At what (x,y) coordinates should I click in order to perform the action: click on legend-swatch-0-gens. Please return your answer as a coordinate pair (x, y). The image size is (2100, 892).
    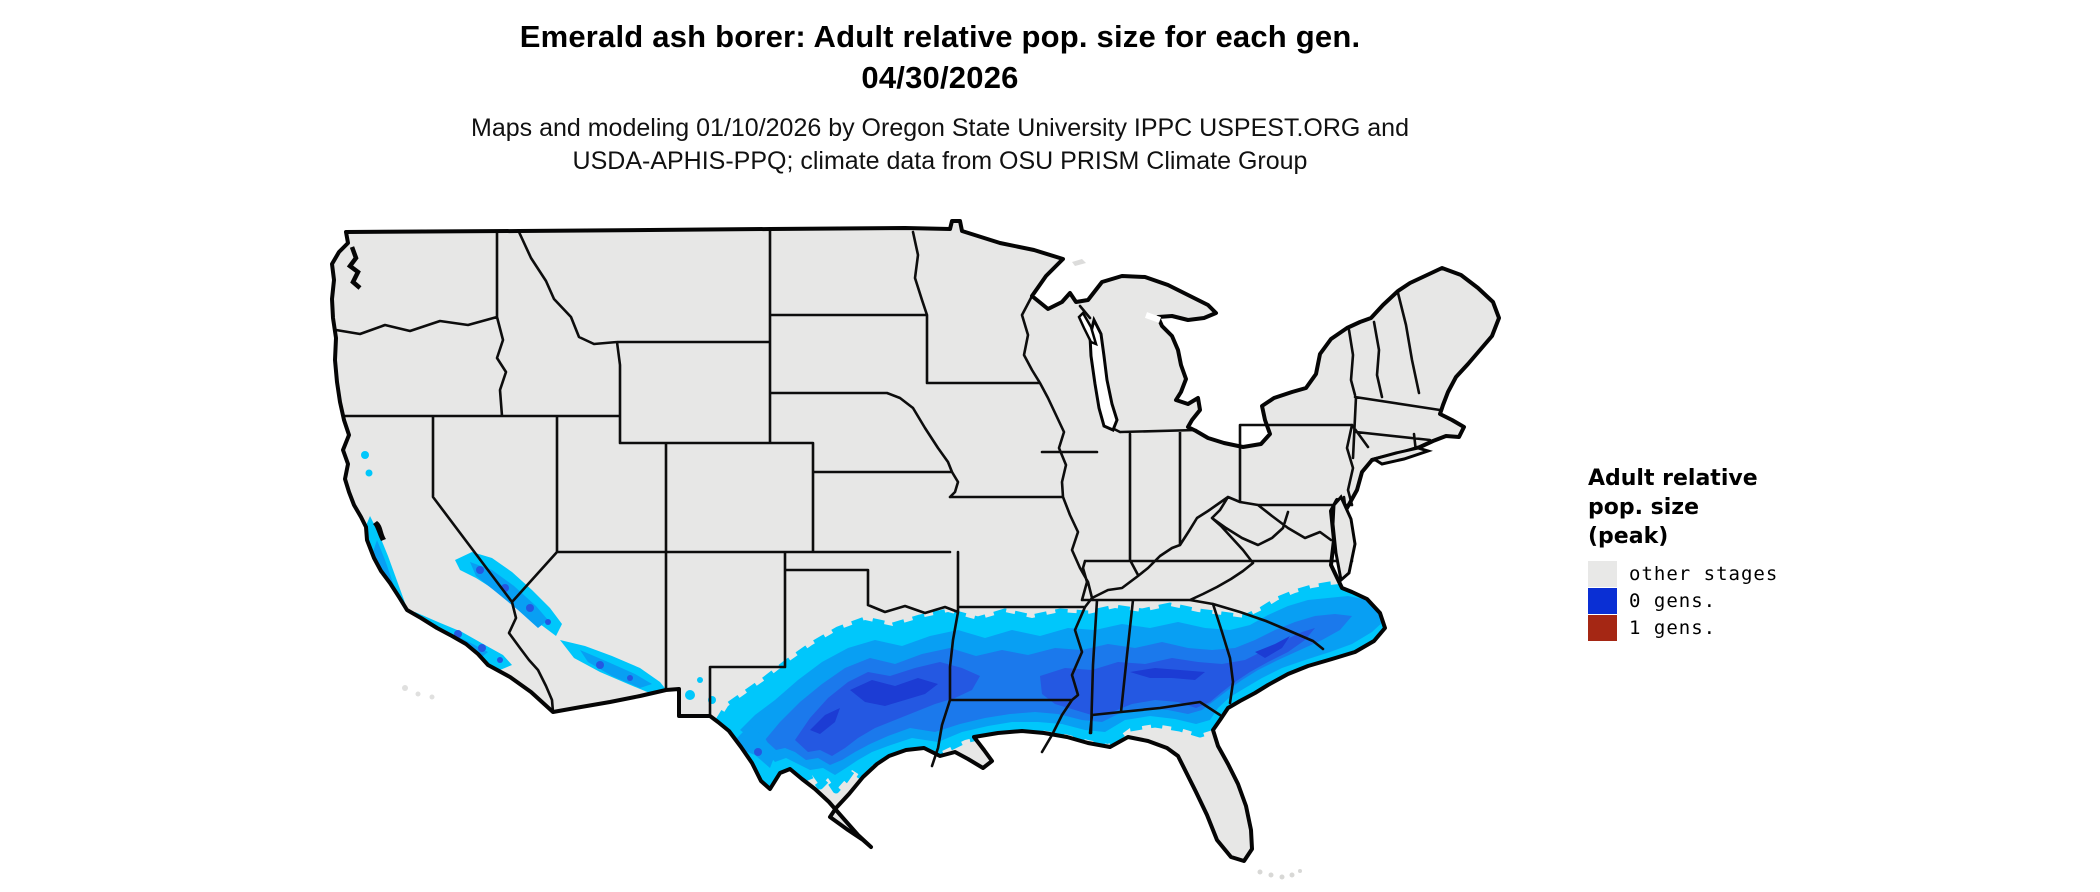
    Looking at the image, I should click on (1602, 600).